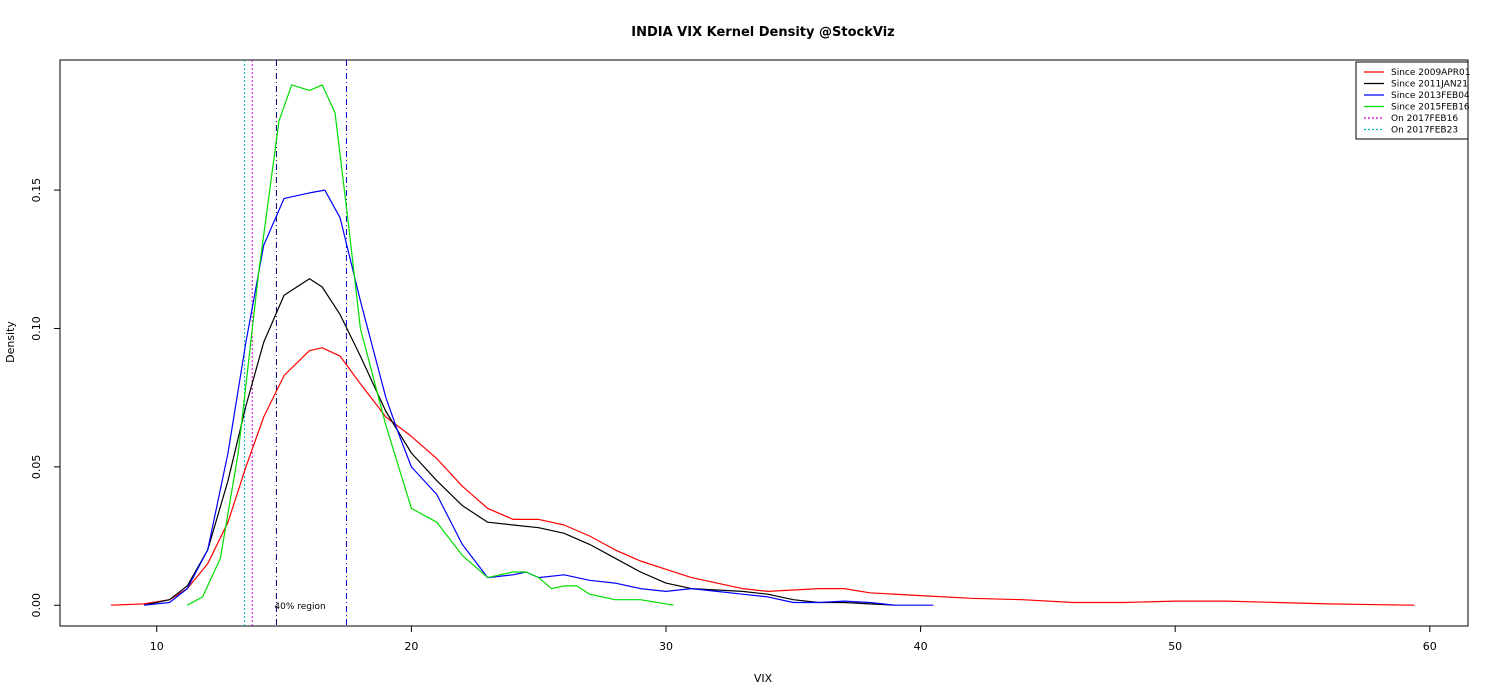  What do you see at coordinates (921, 646) in the screenshot?
I see `x-tick-label-40: 40` at bounding box center [921, 646].